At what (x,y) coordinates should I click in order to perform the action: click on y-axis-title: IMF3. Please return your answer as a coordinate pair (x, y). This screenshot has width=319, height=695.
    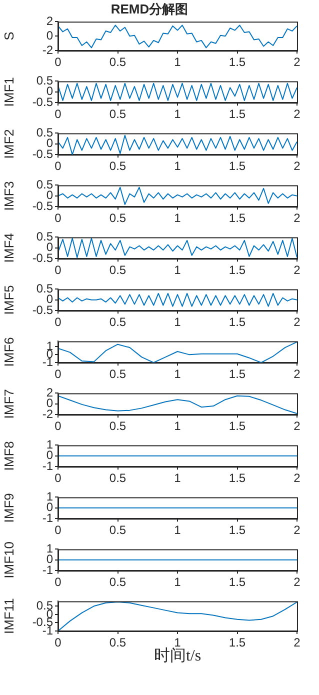
    Looking at the image, I should click on (8, 196).